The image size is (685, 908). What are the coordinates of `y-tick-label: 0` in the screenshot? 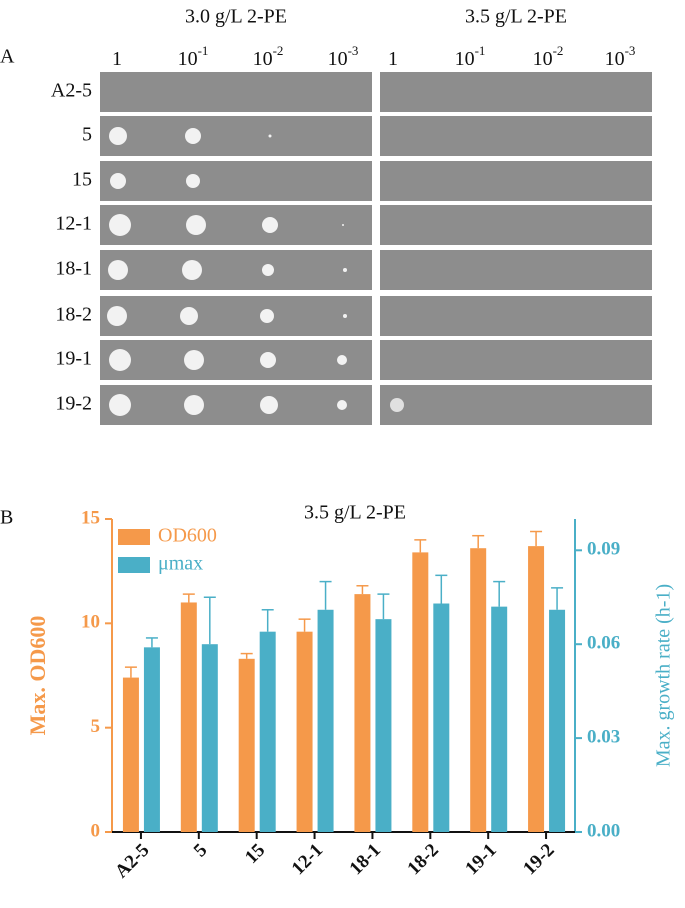 It's located at (96, 830).